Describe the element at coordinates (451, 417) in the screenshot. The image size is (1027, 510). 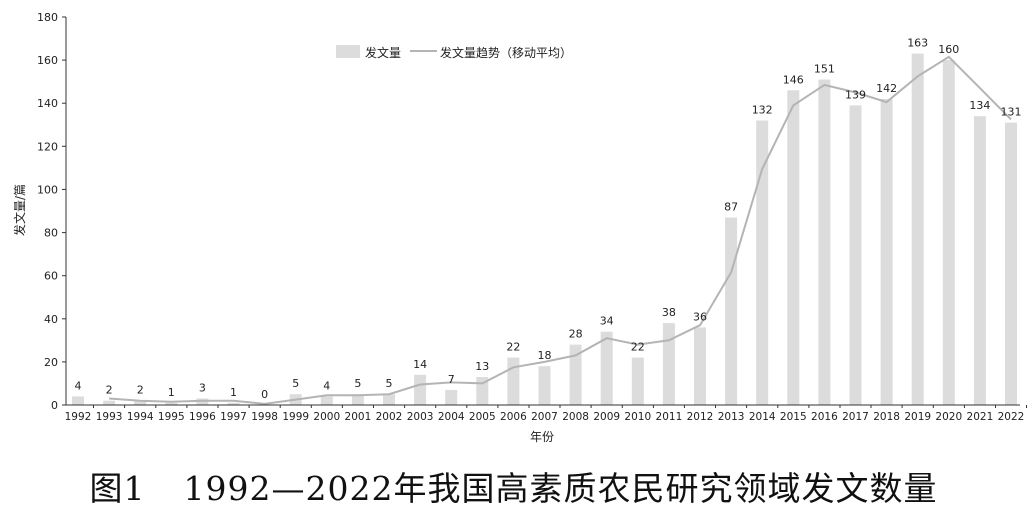
I see `x-tick-label-2004: 2004` at that location.